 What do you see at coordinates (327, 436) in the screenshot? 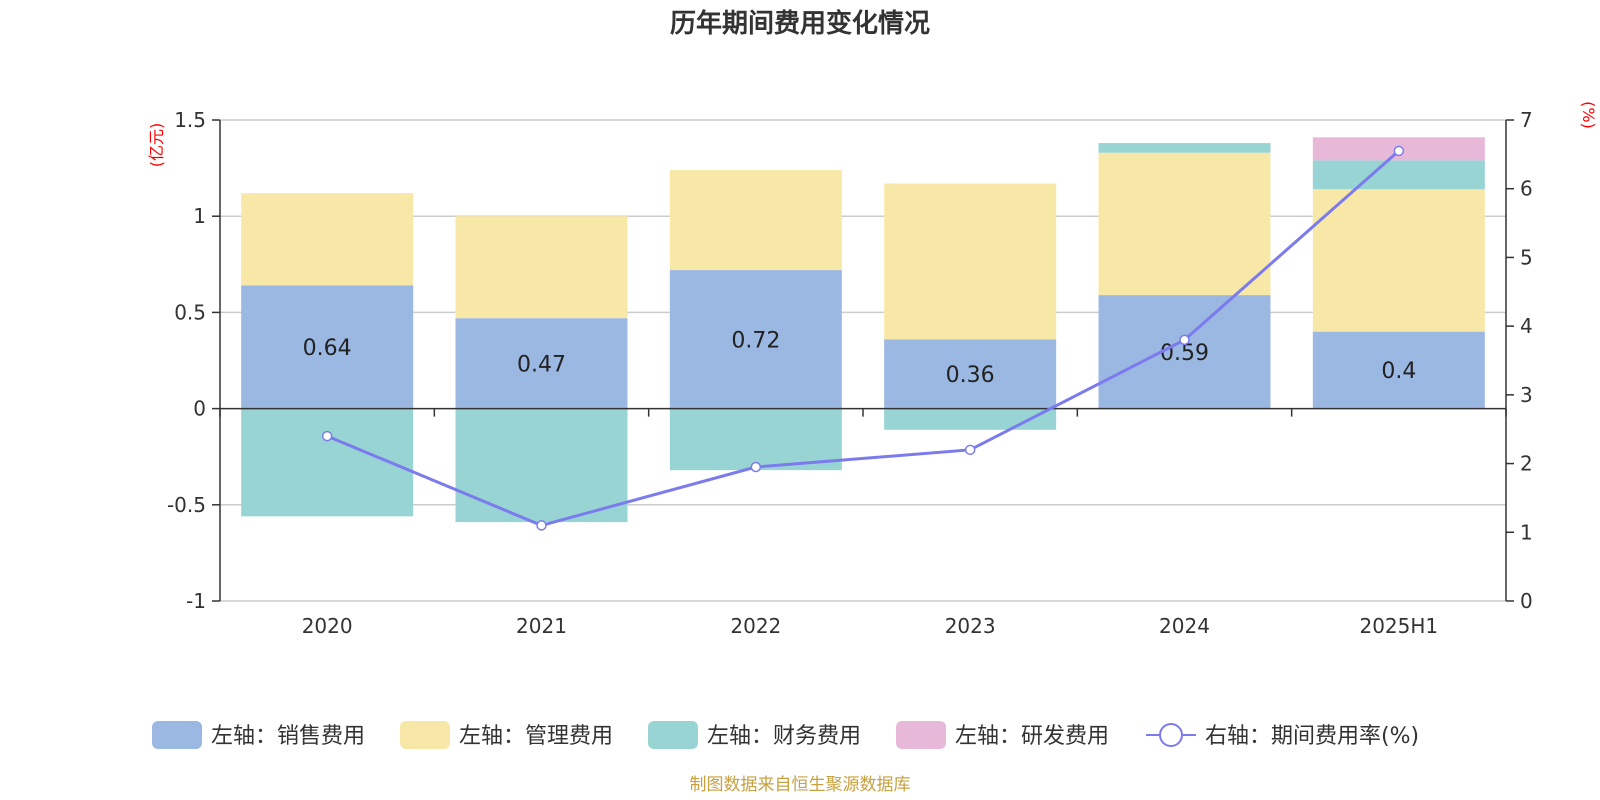
I see `line-point-2020` at bounding box center [327, 436].